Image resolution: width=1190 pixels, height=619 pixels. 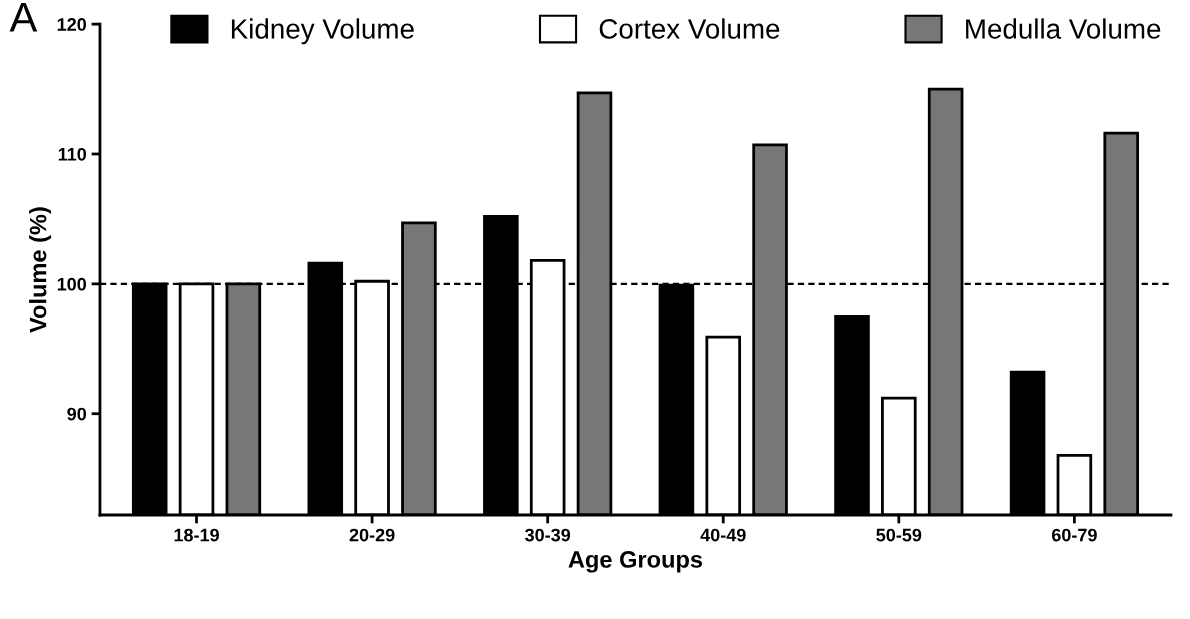 I want to click on y-tick-label: 100, so click(x=72, y=284).